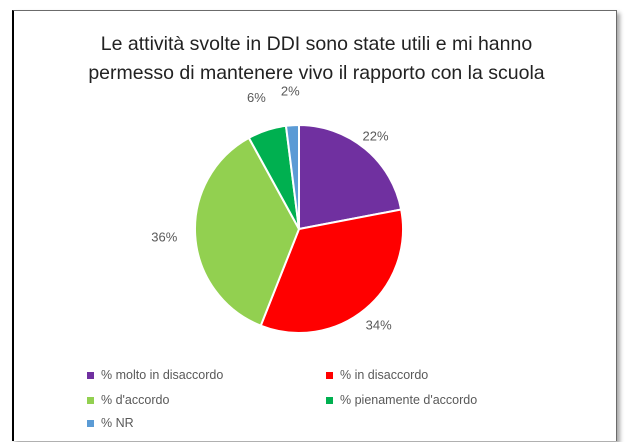 The width and height of the screenshot is (629, 442). I want to click on legend-item-1: % in disaccordo, so click(377, 375).